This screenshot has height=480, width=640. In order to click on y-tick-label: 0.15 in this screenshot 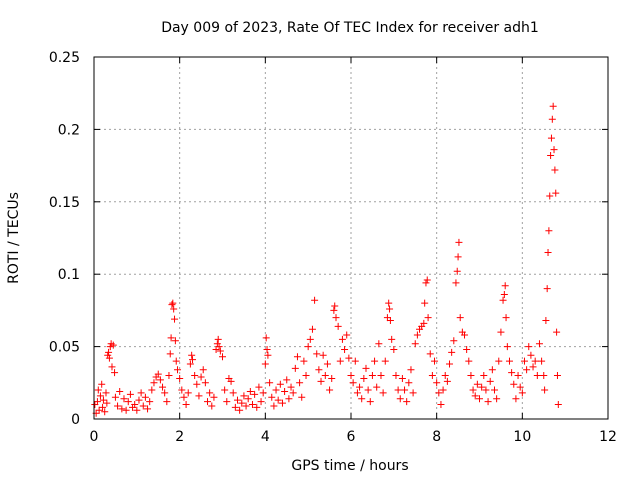, I will do `click(64, 203)`.